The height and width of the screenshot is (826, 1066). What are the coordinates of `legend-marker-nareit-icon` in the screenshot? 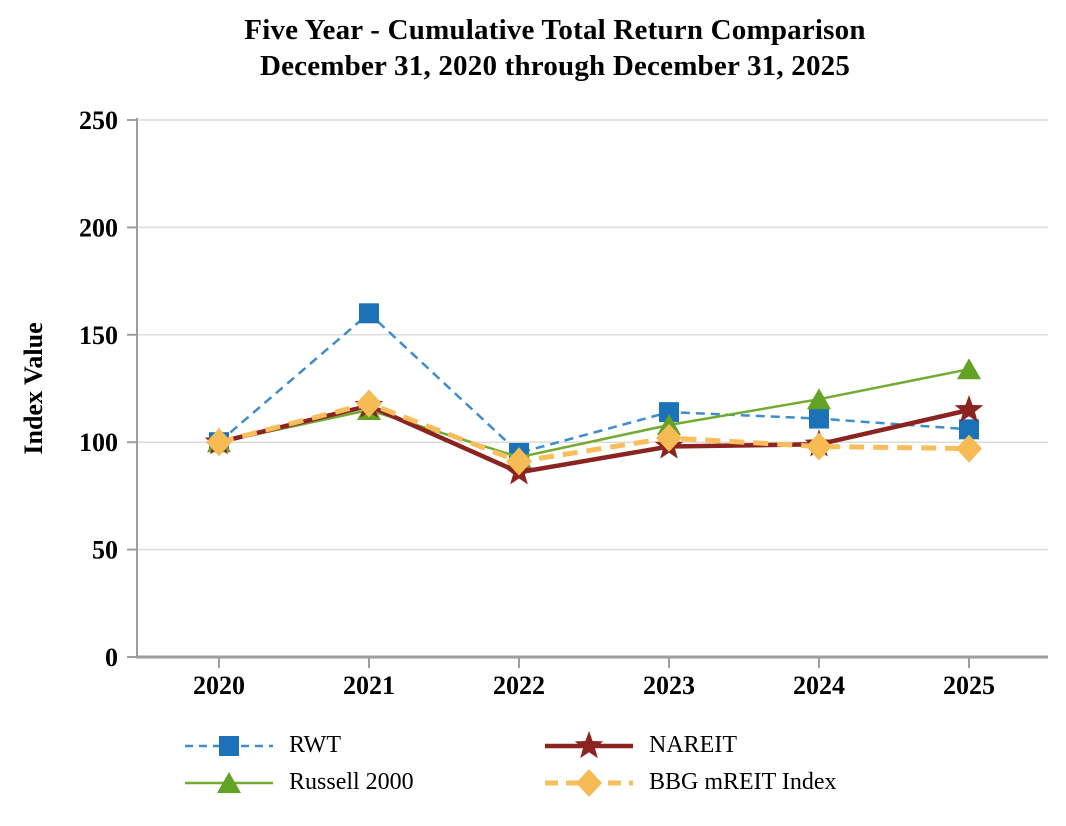 It's located at (589, 744).